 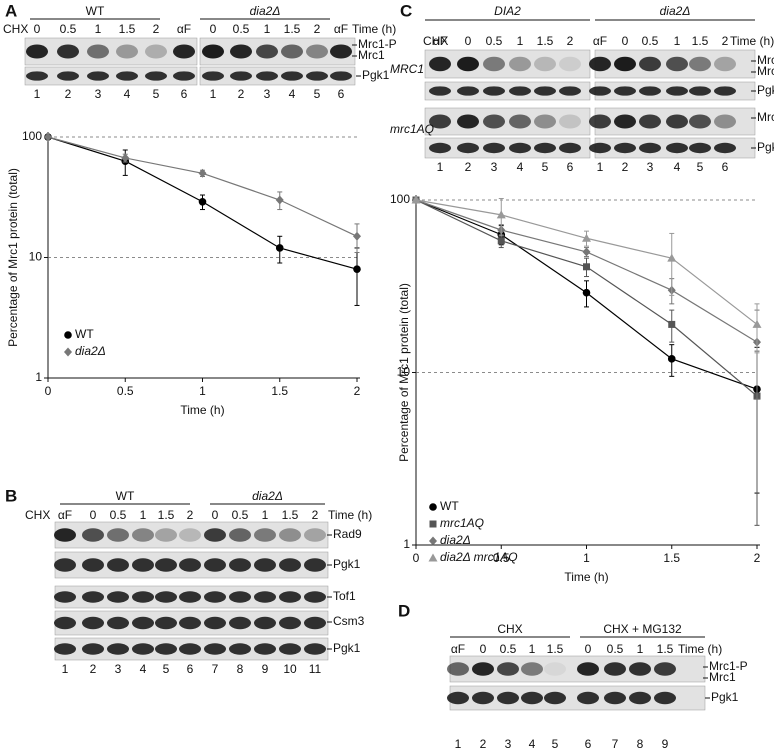 I want to click on lane-number: 6, so click(x=190, y=669).